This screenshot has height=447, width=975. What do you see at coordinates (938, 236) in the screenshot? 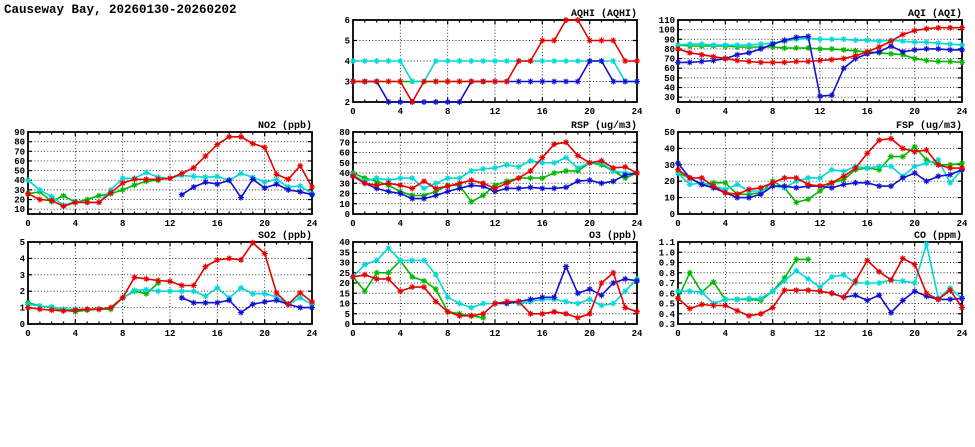
I see `svg-text: CO (ppm)` at bounding box center [938, 236].